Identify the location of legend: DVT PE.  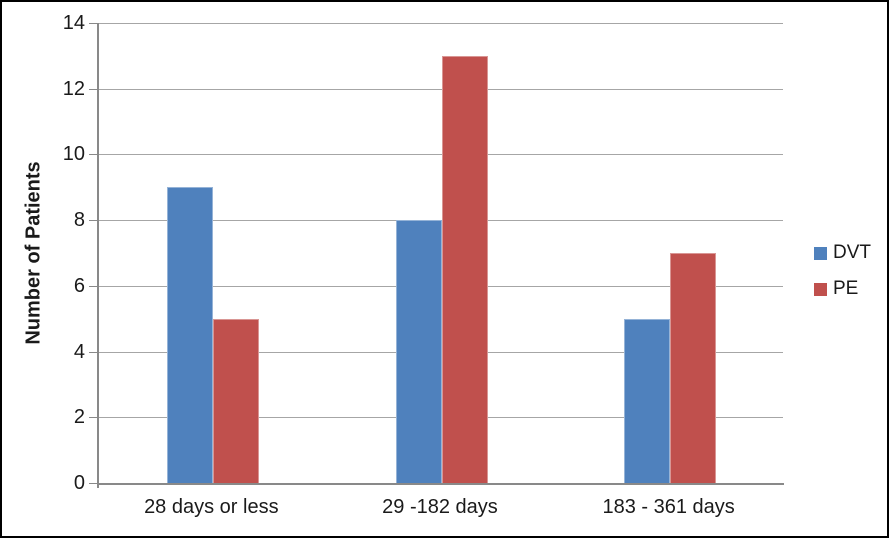
(842, 278).